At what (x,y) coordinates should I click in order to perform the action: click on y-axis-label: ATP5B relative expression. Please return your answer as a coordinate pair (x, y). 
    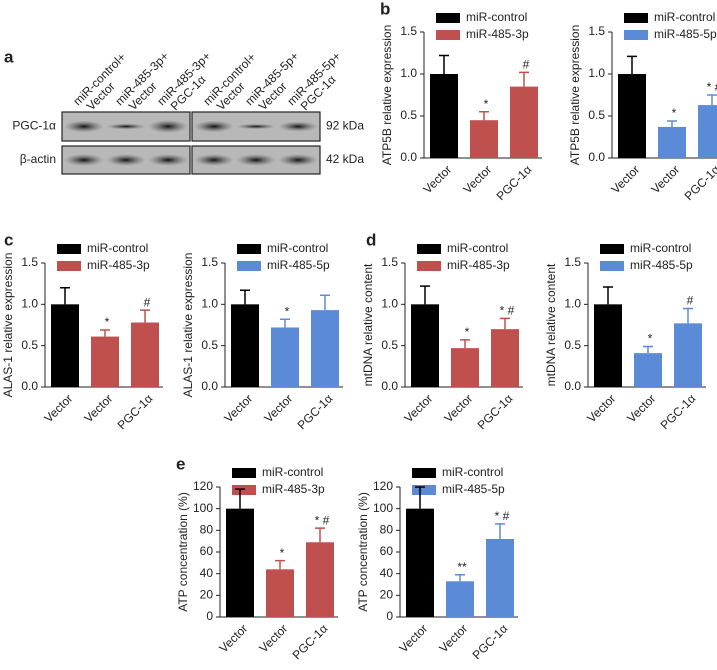
    Looking at the image, I should click on (387, 95).